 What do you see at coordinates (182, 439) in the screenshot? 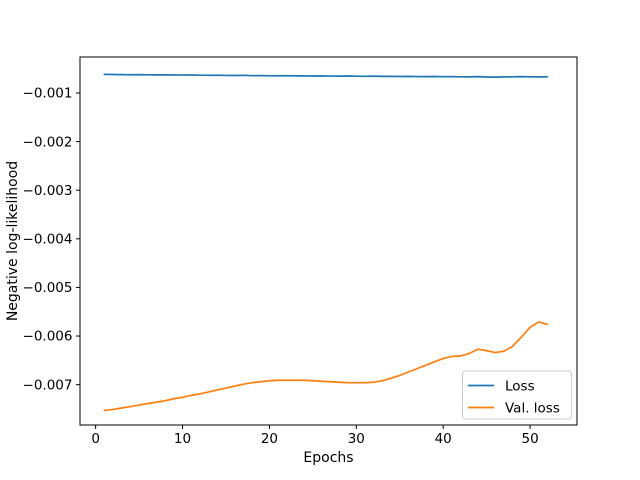
I see `x-tick-label: 10` at bounding box center [182, 439].